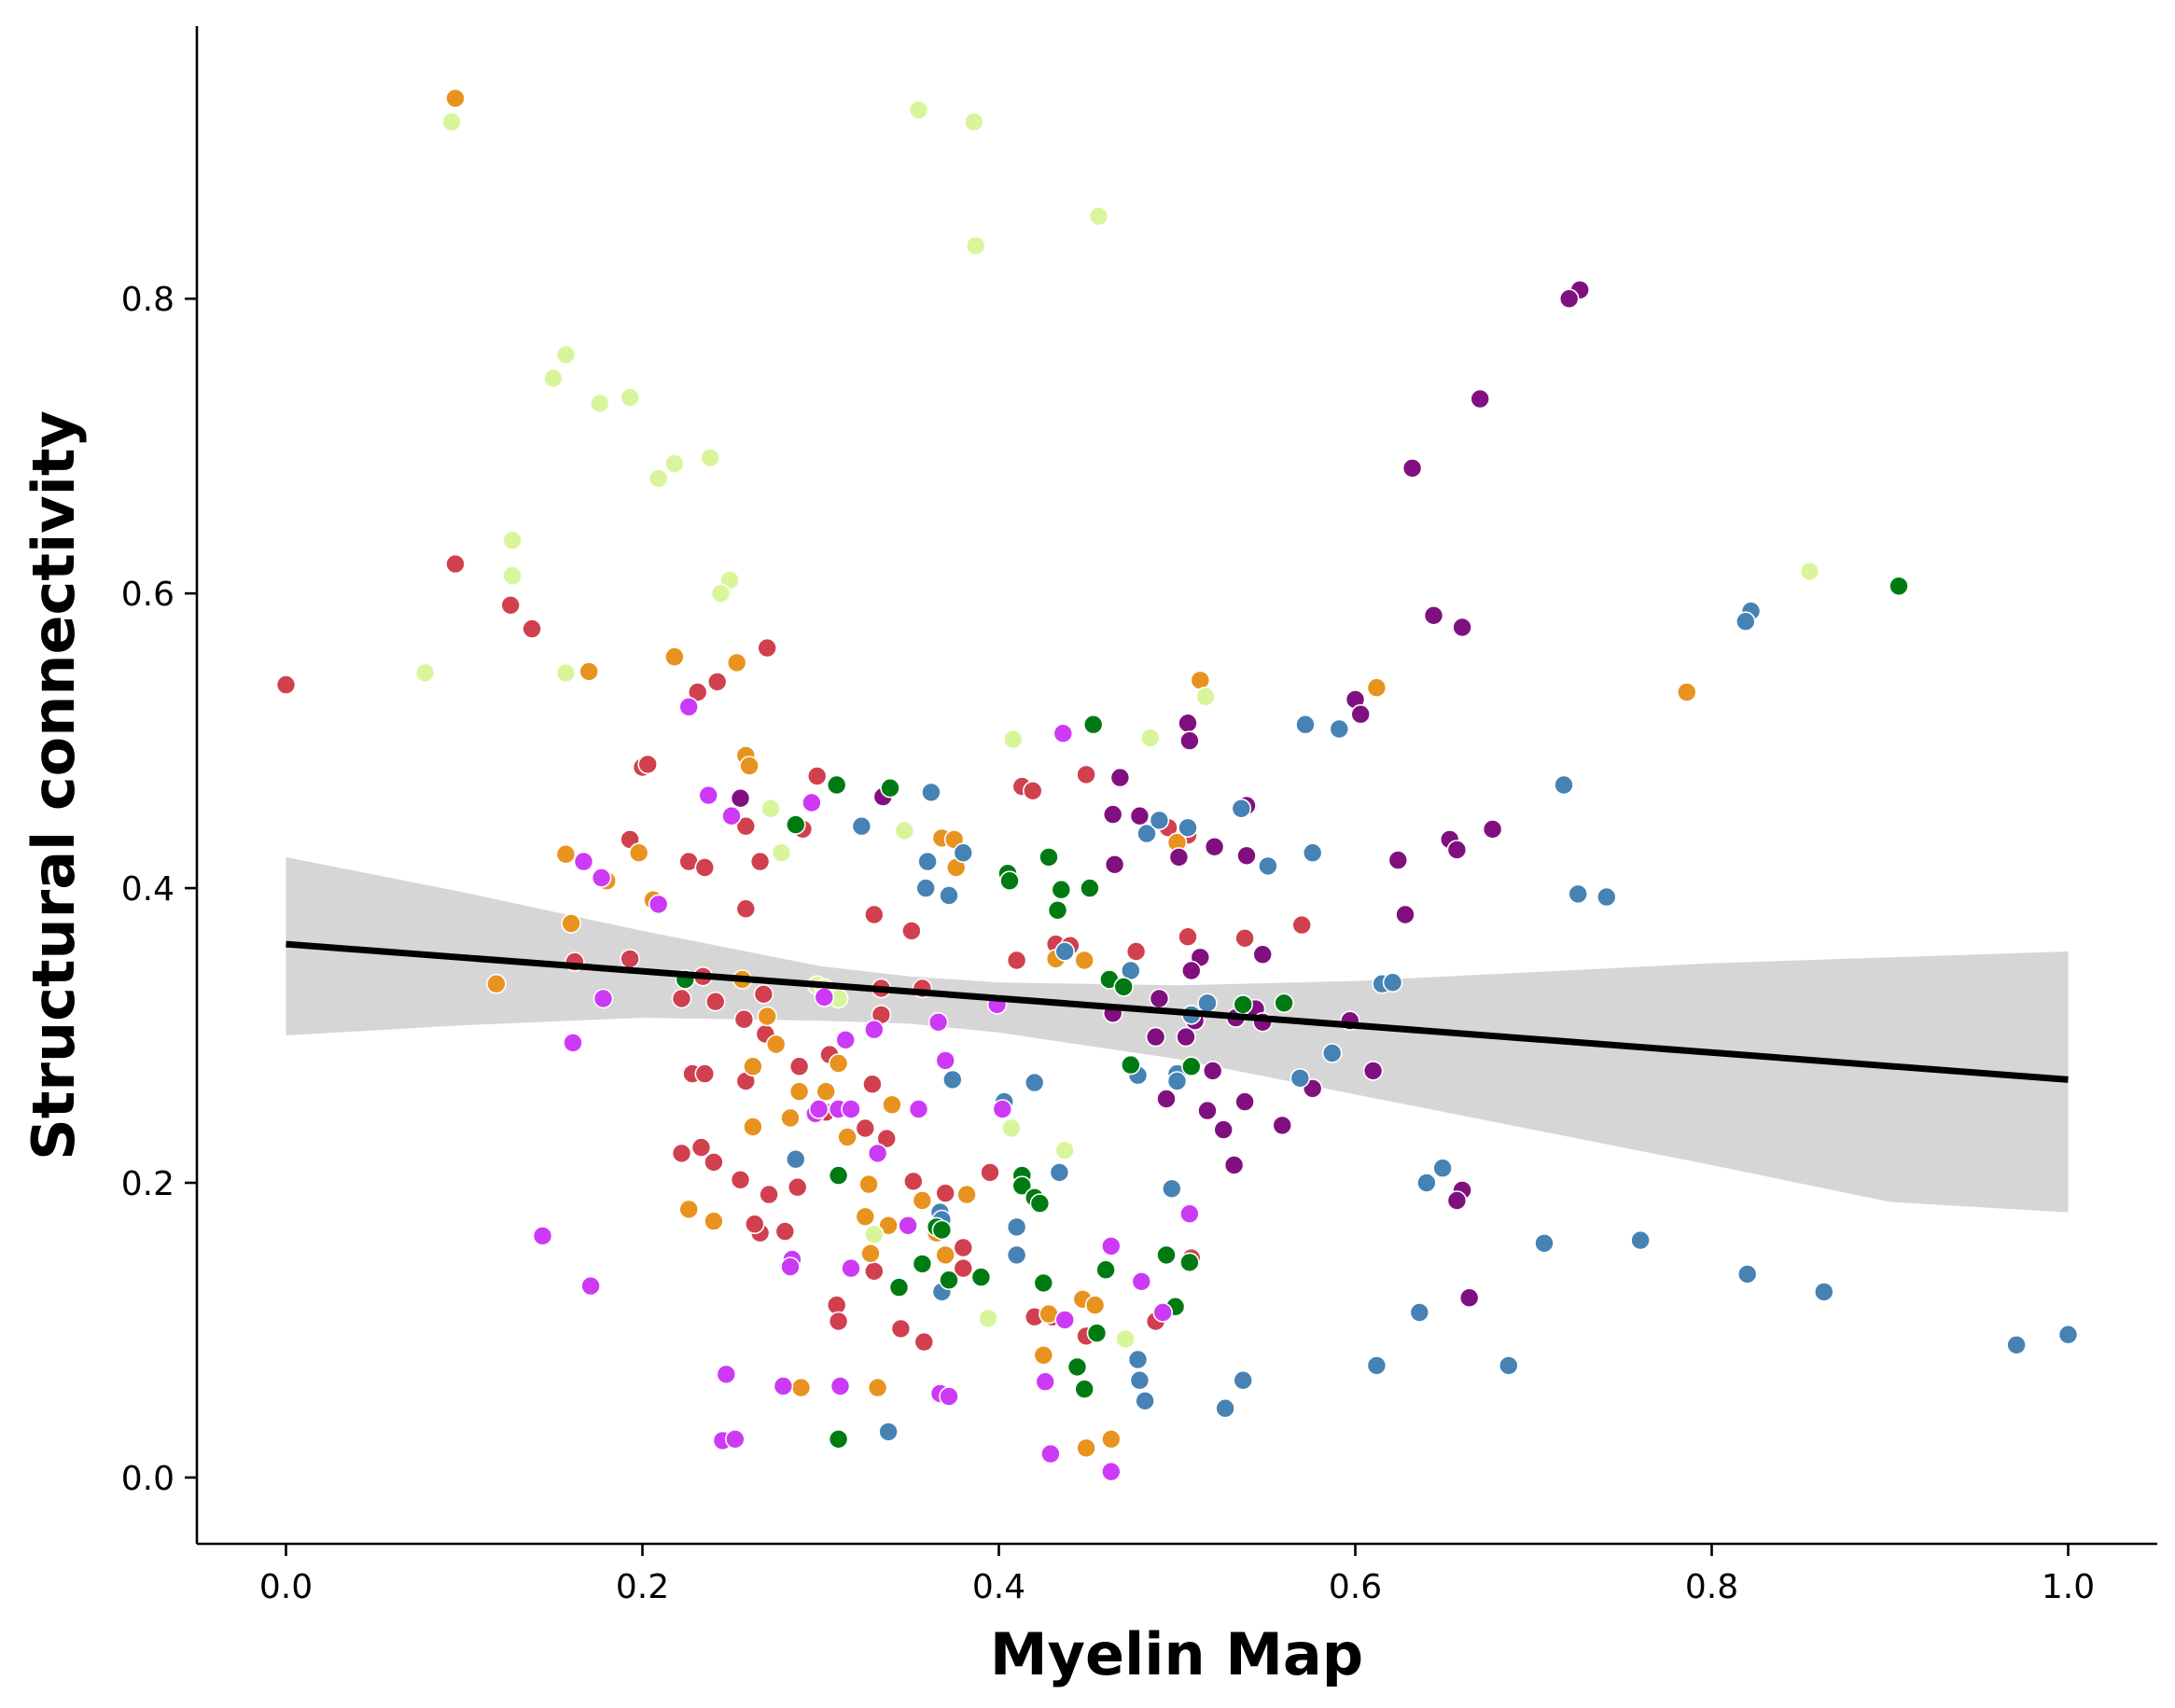 The width and height of the screenshot is (2175, 1708). I want to click on x-axis-title: Myelin Map, so click(1176, 1654).